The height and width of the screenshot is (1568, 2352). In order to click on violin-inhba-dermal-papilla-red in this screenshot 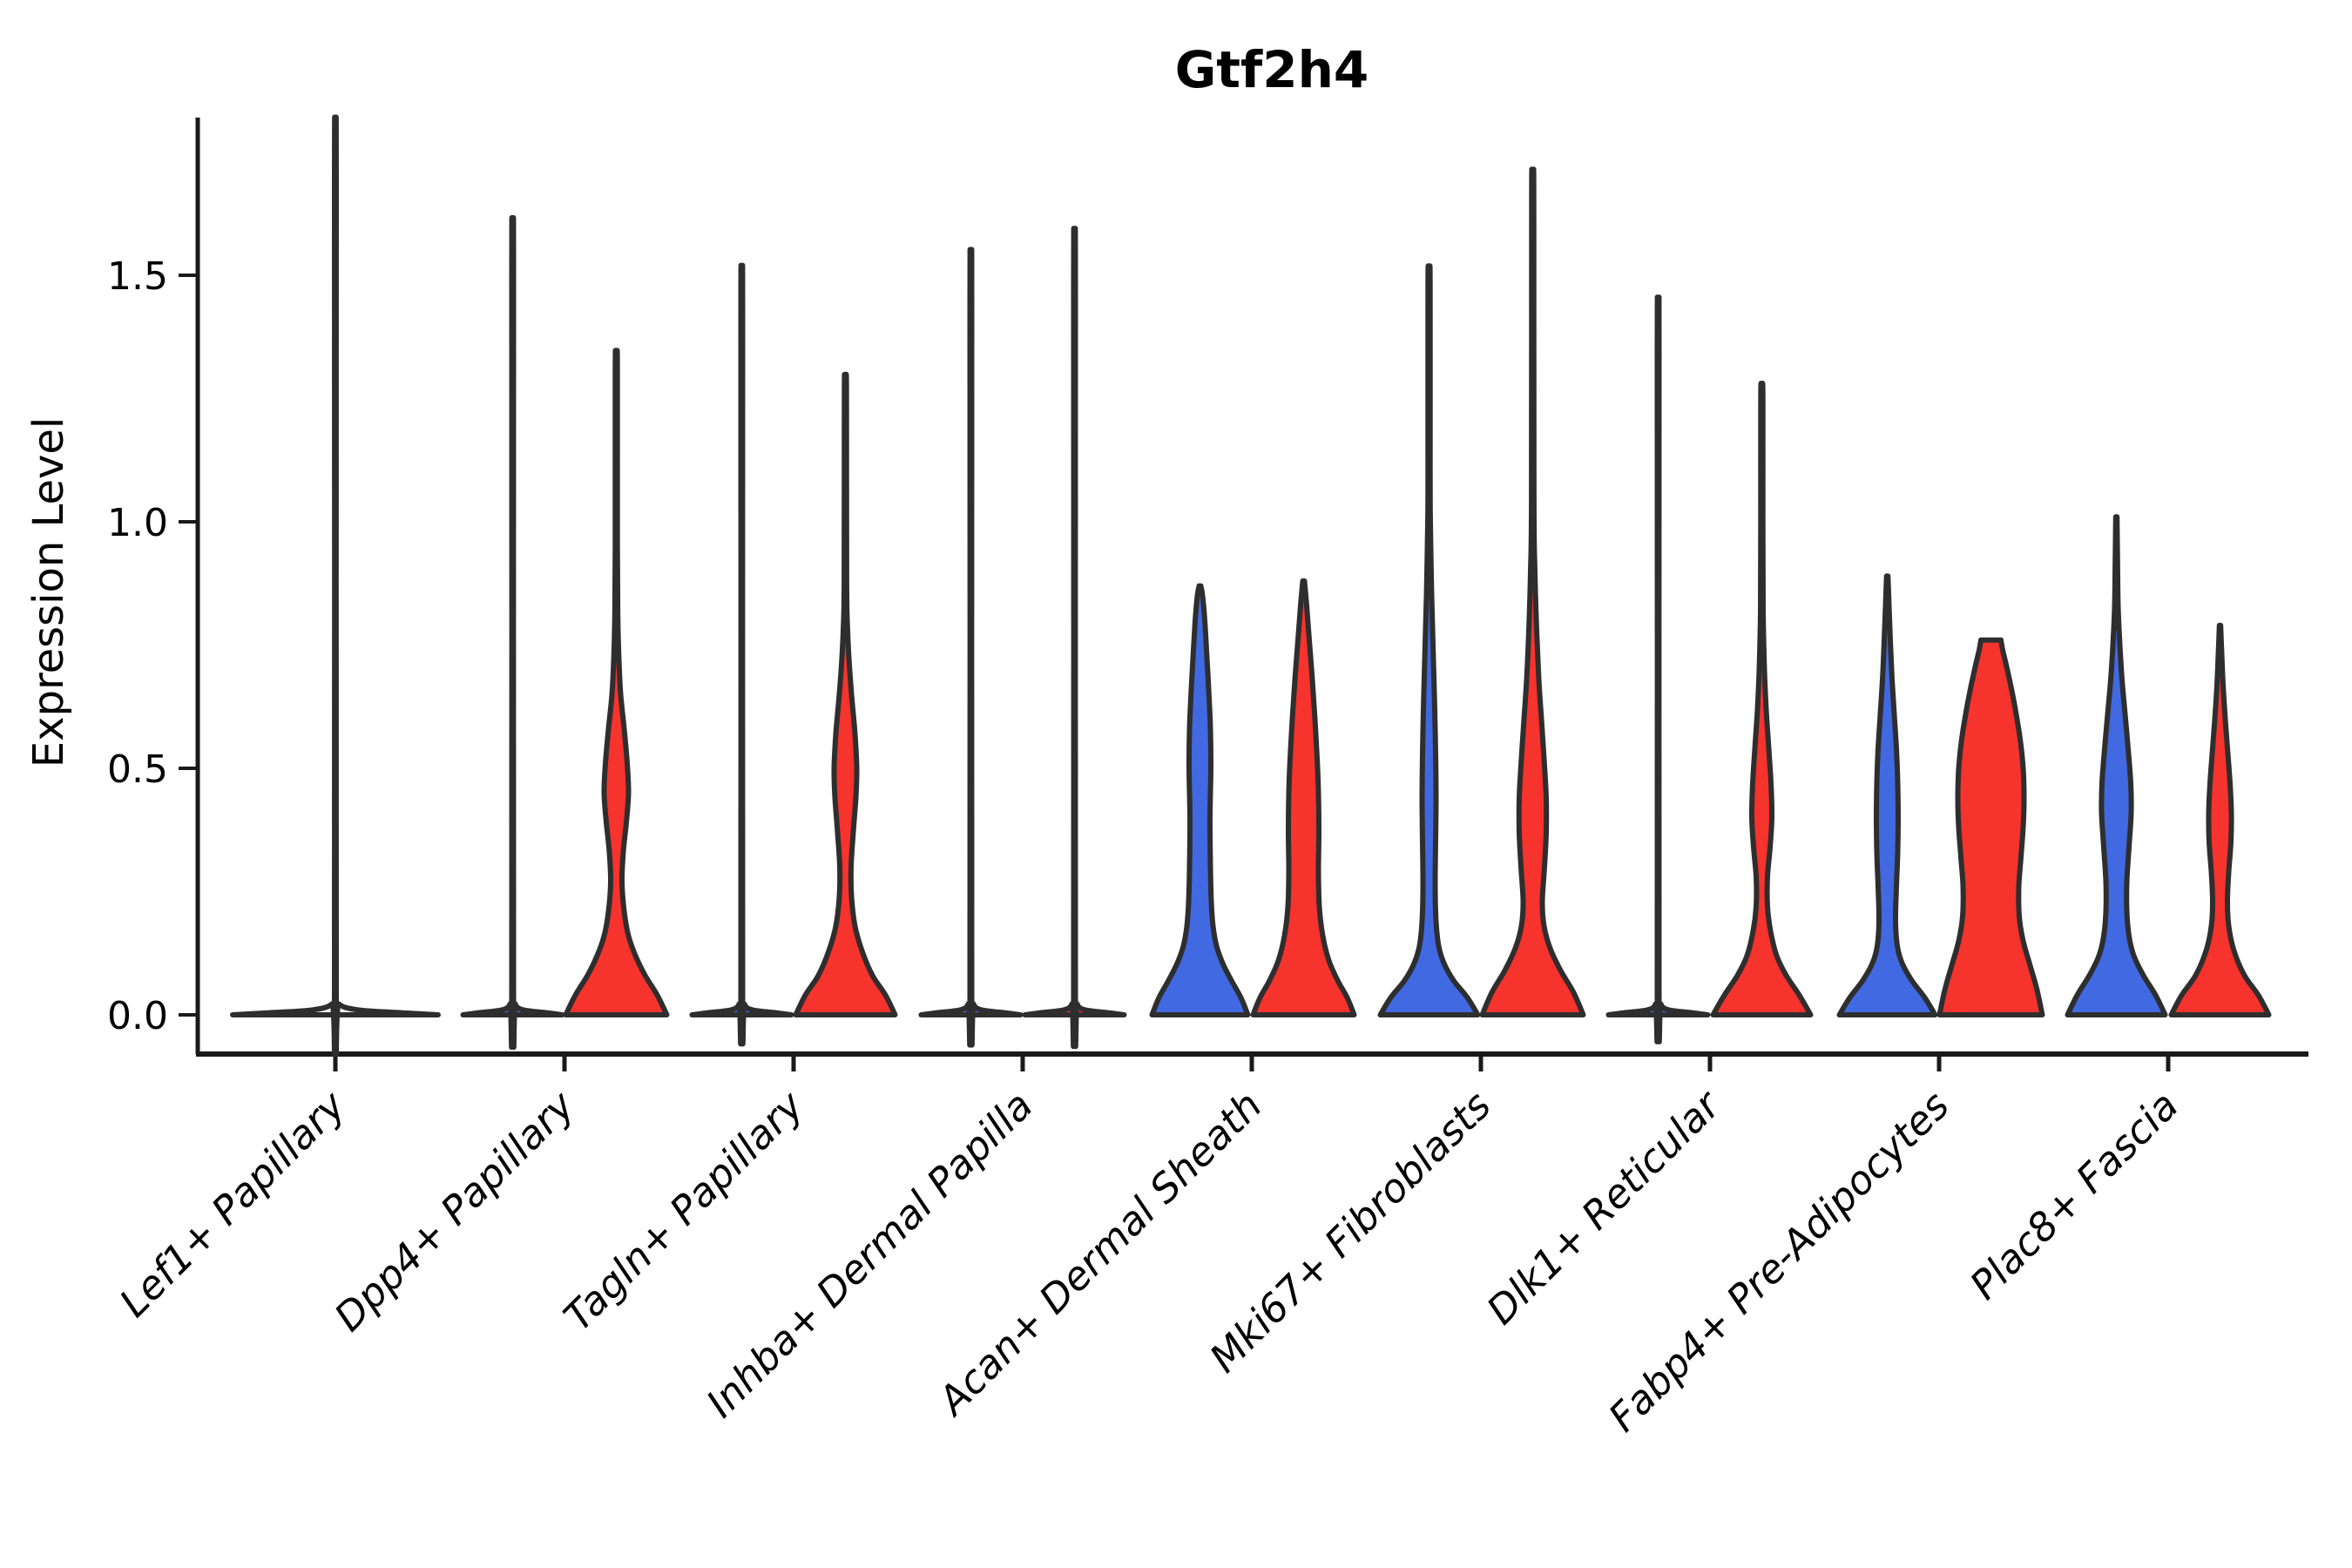, I will do `click(1074, 638)`.